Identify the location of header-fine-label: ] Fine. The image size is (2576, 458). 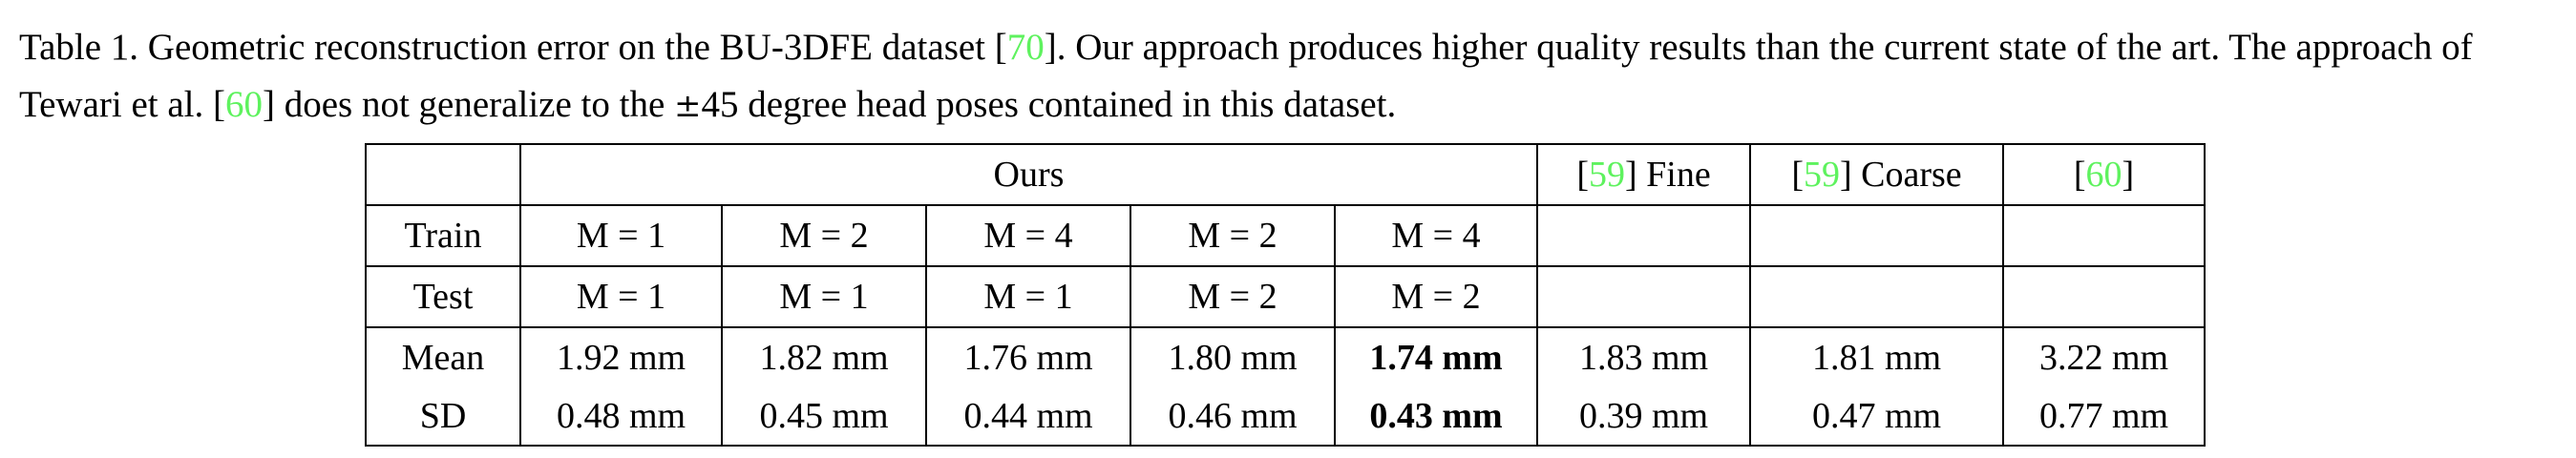
(1667, 175).